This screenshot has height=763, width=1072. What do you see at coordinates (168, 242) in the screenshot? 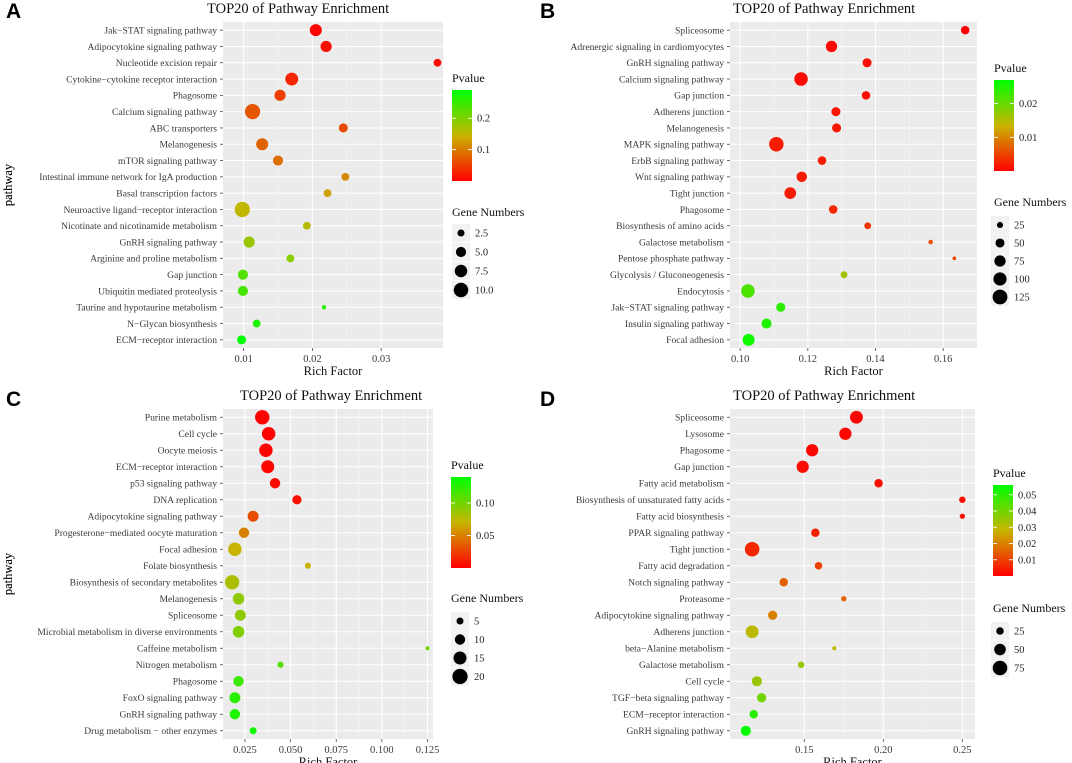
I see `pathway-label: GnRH signaling pathway` at bounding box center [168, 242].